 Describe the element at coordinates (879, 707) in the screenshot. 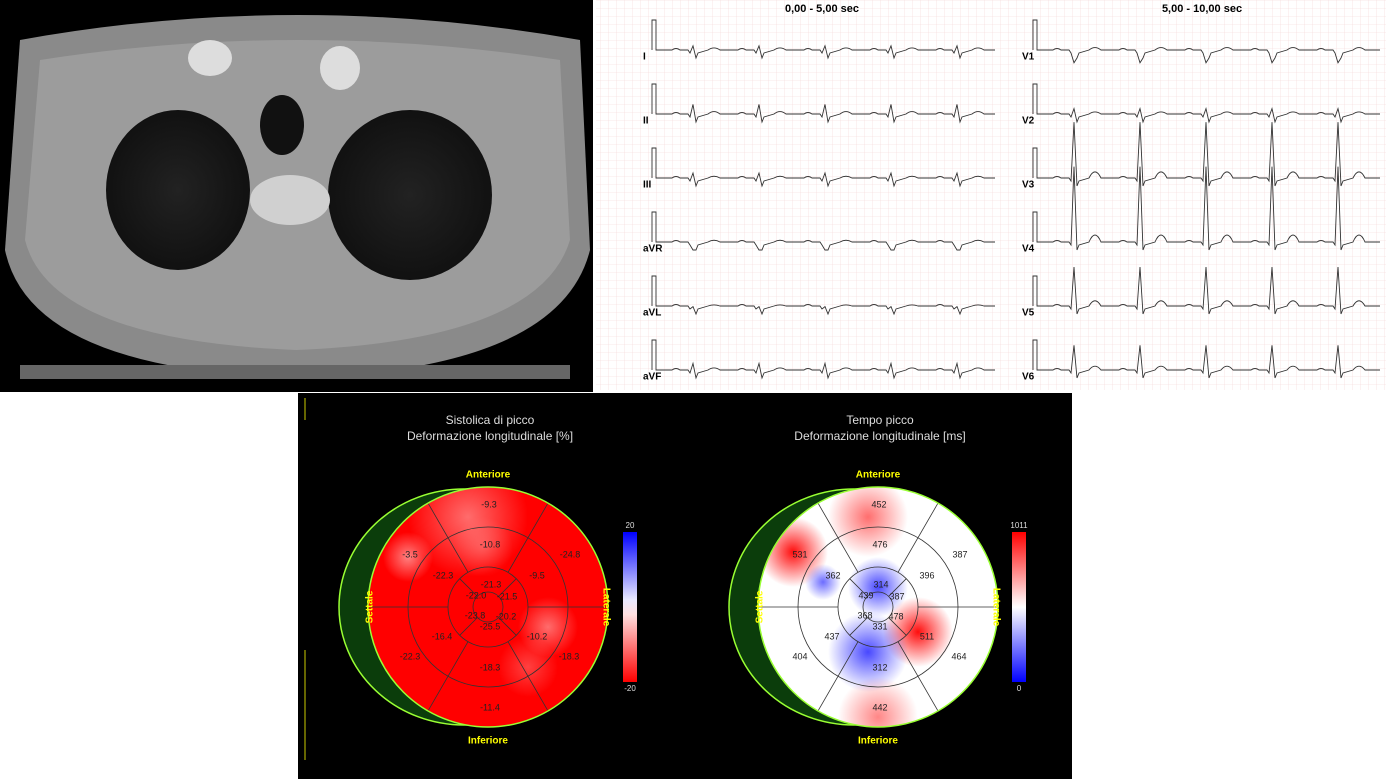

I see `segment-value: 442` at that location.